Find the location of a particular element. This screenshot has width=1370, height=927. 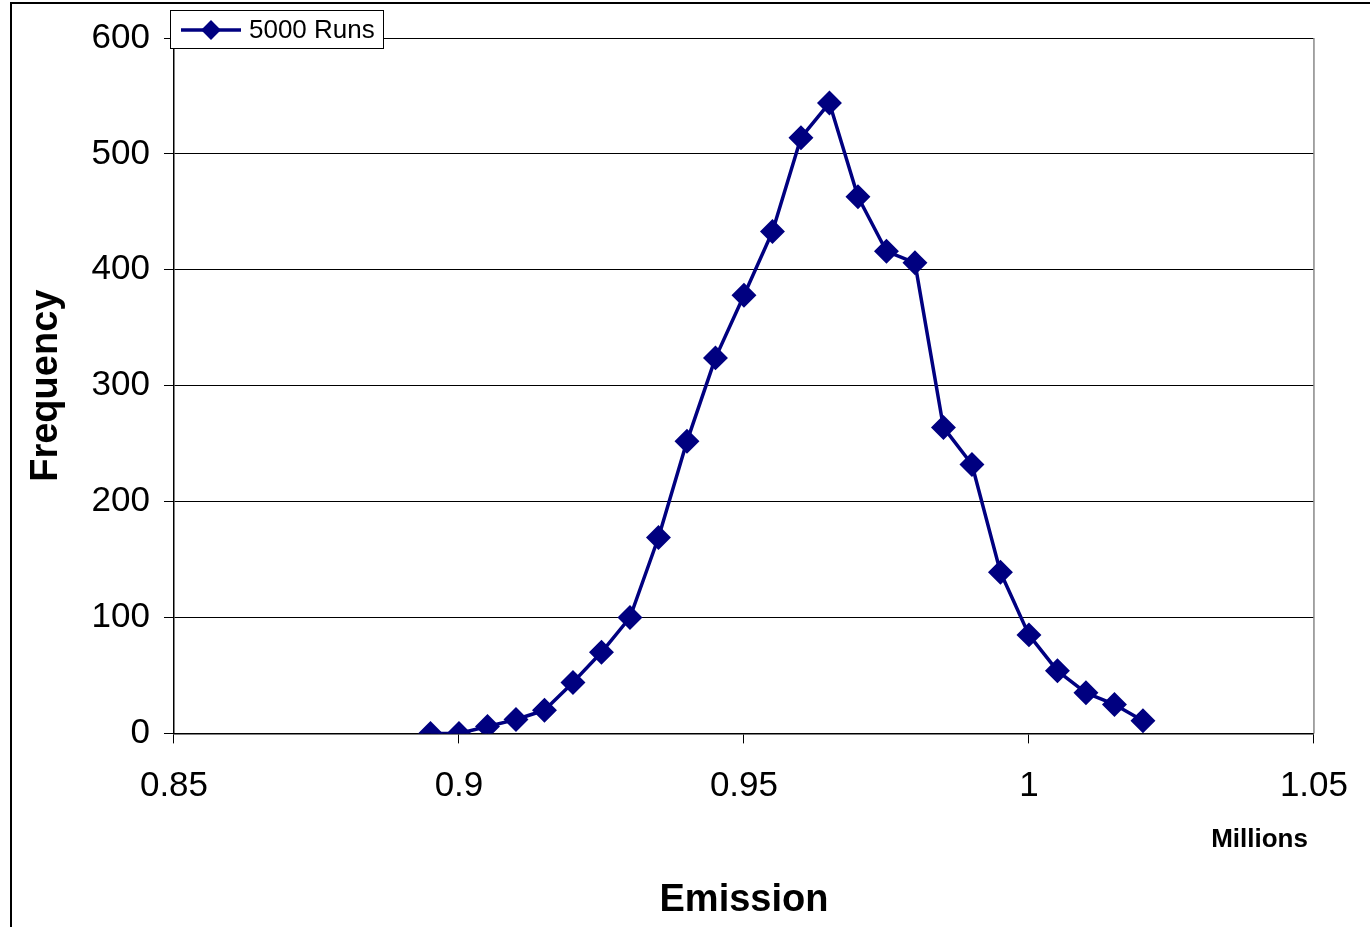

x-tick-label: 1.05 is located at coordinates (1313, 784).